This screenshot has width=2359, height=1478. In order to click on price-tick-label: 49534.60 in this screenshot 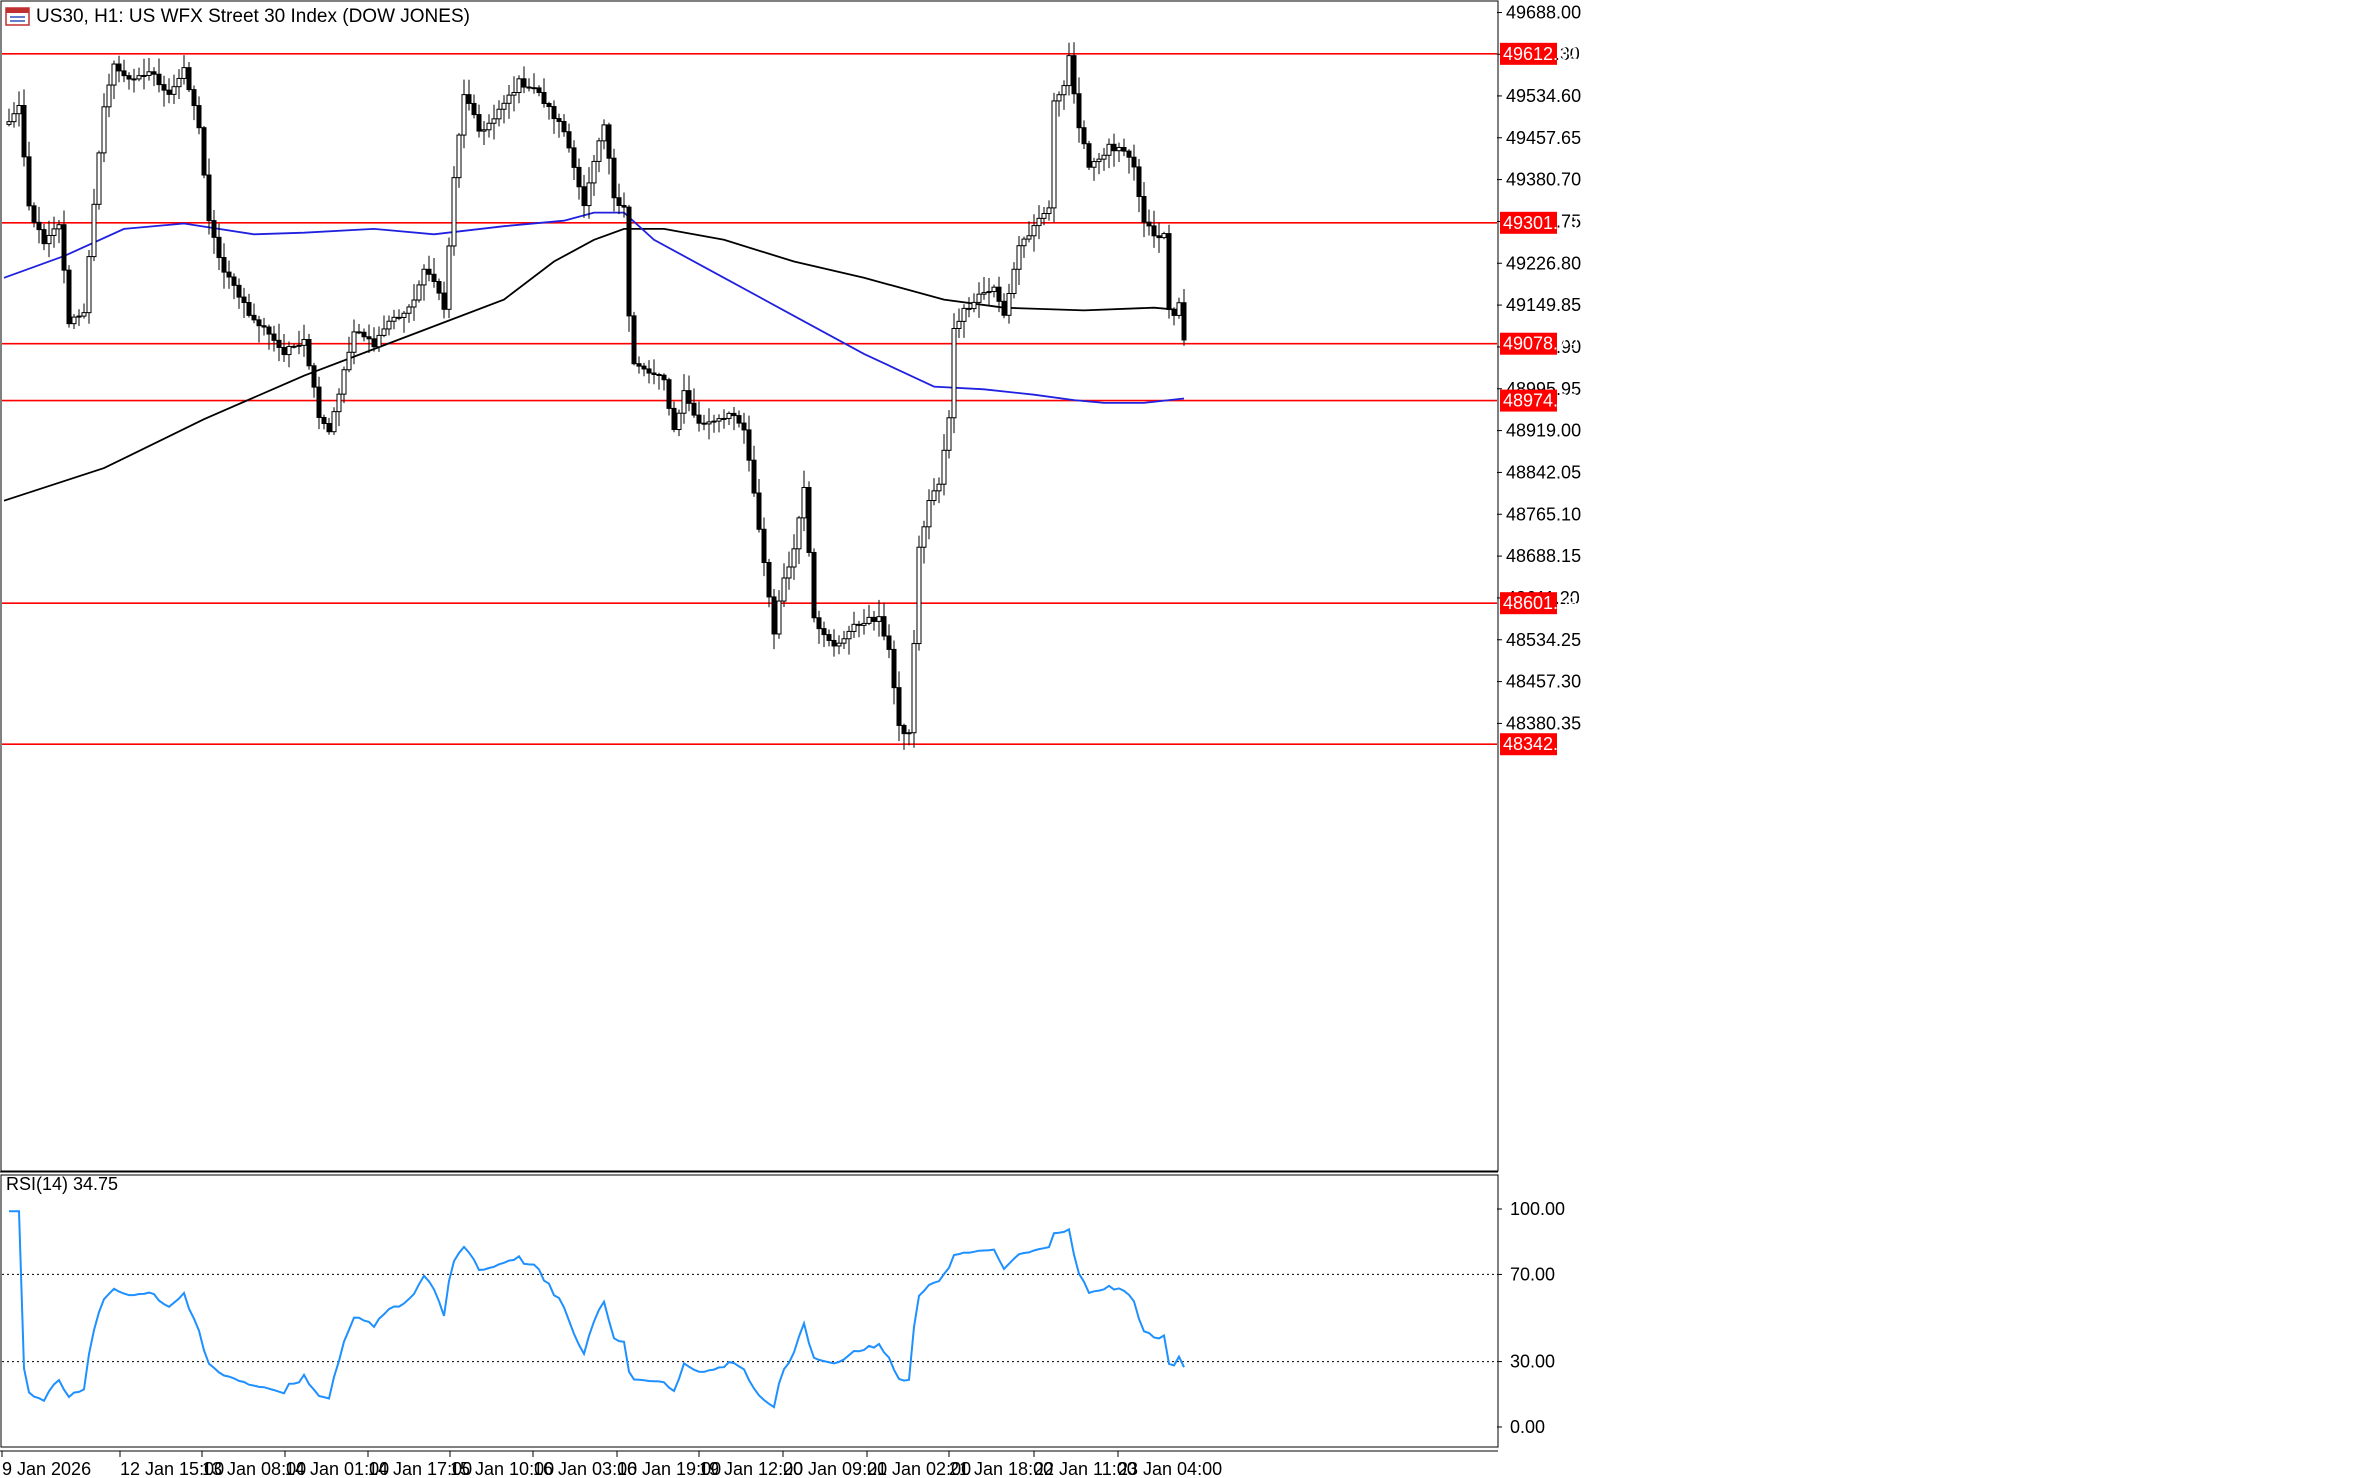, I will do `click(1543, 96)`.